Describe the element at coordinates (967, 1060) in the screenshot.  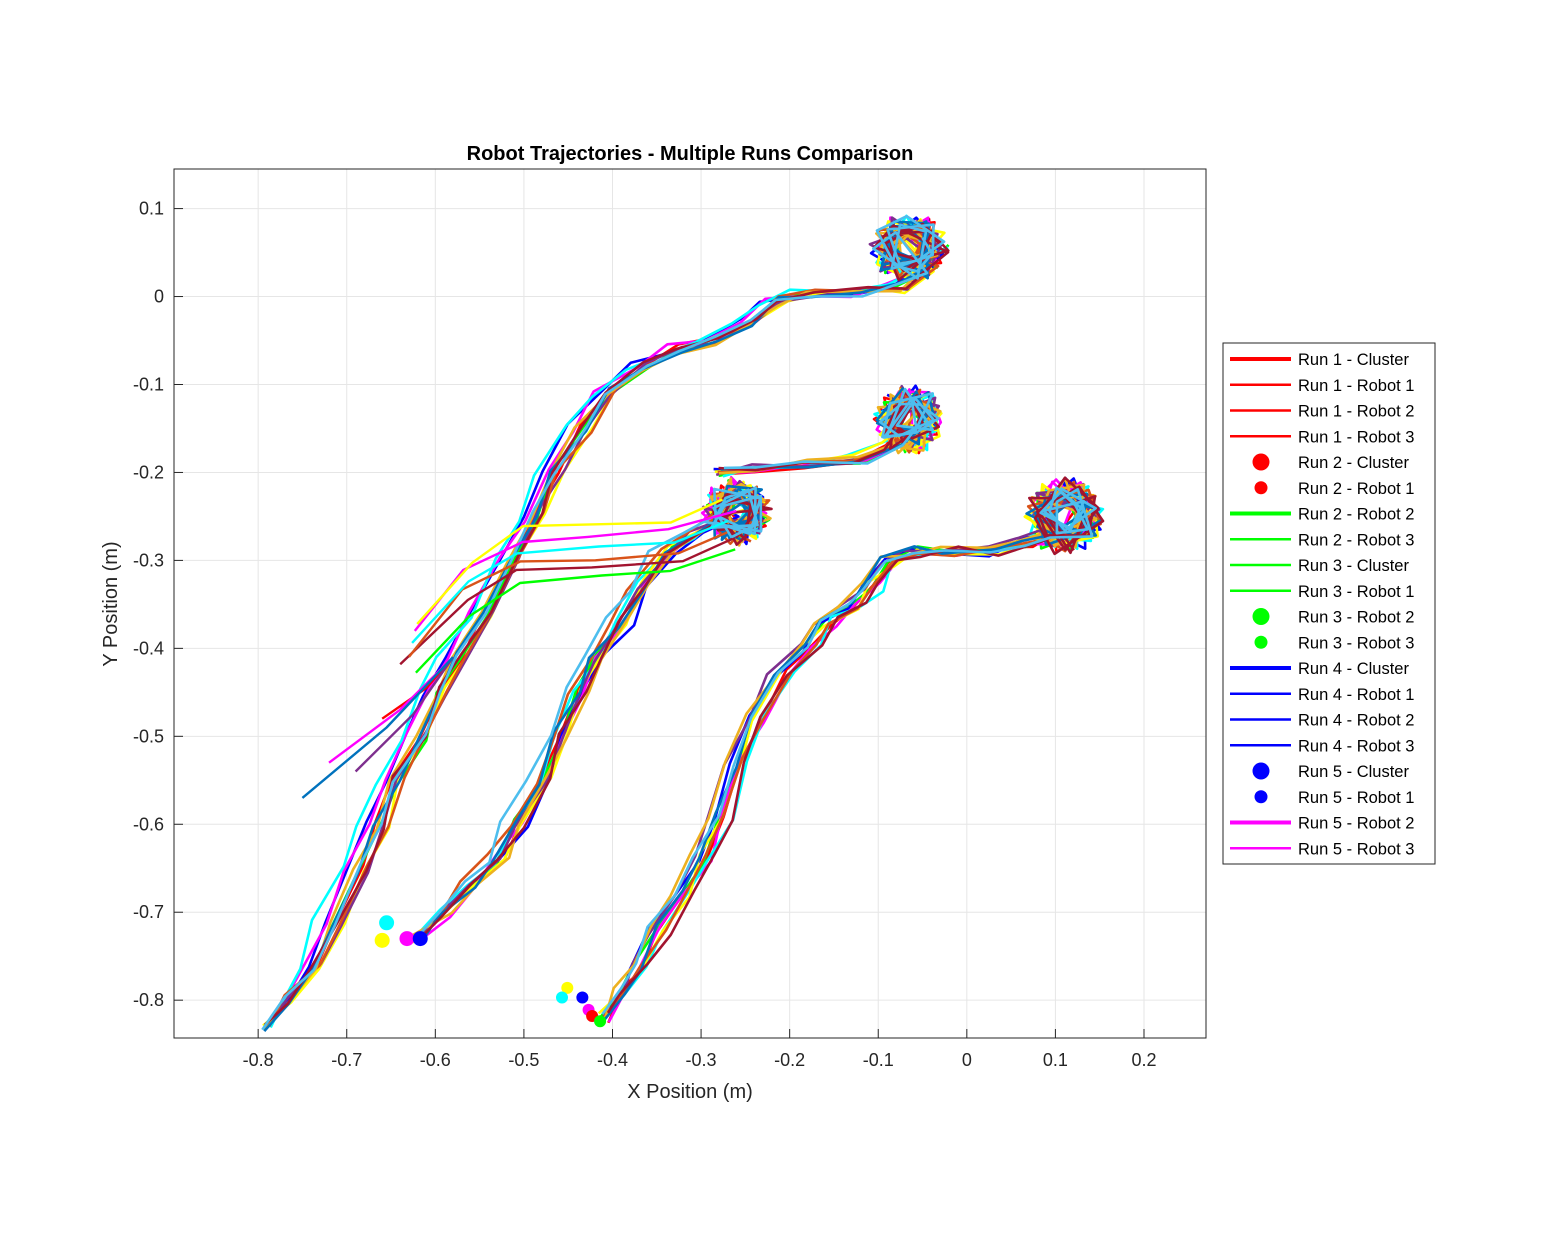
I see `x-tick-label: 0` at that location.